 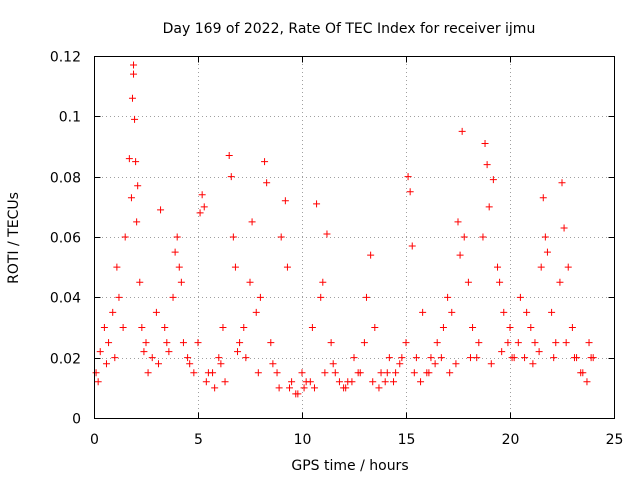 What do you see at coordinates (65, 239) in the screenshot?
I see `y-tick-label: 0.06` at bounding box center [65, 239].